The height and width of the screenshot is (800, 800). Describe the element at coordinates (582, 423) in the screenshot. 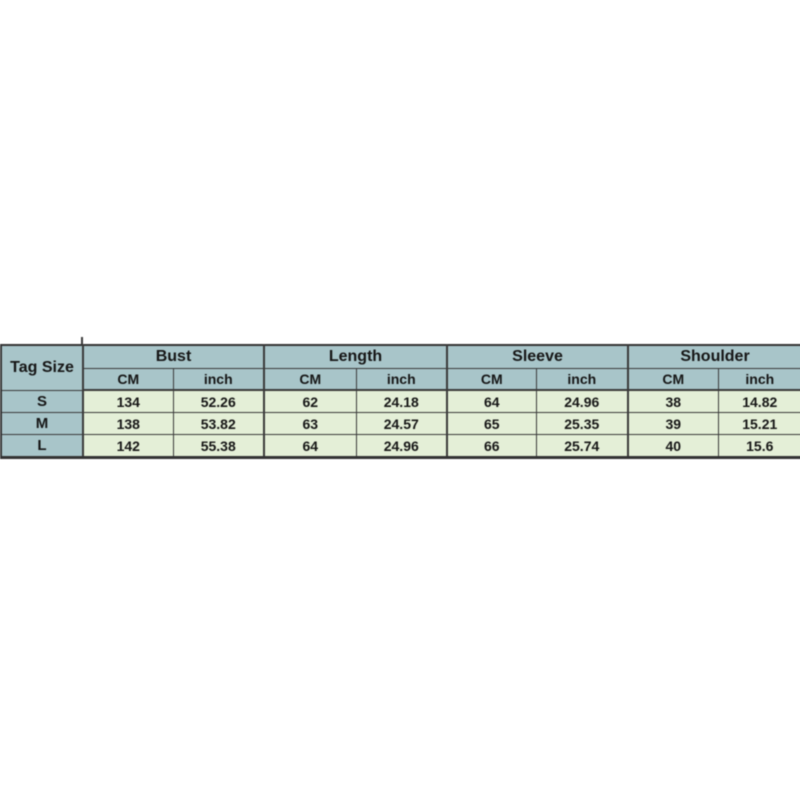

I see `cell-m-sleeve-inch: 25.35` at that location.